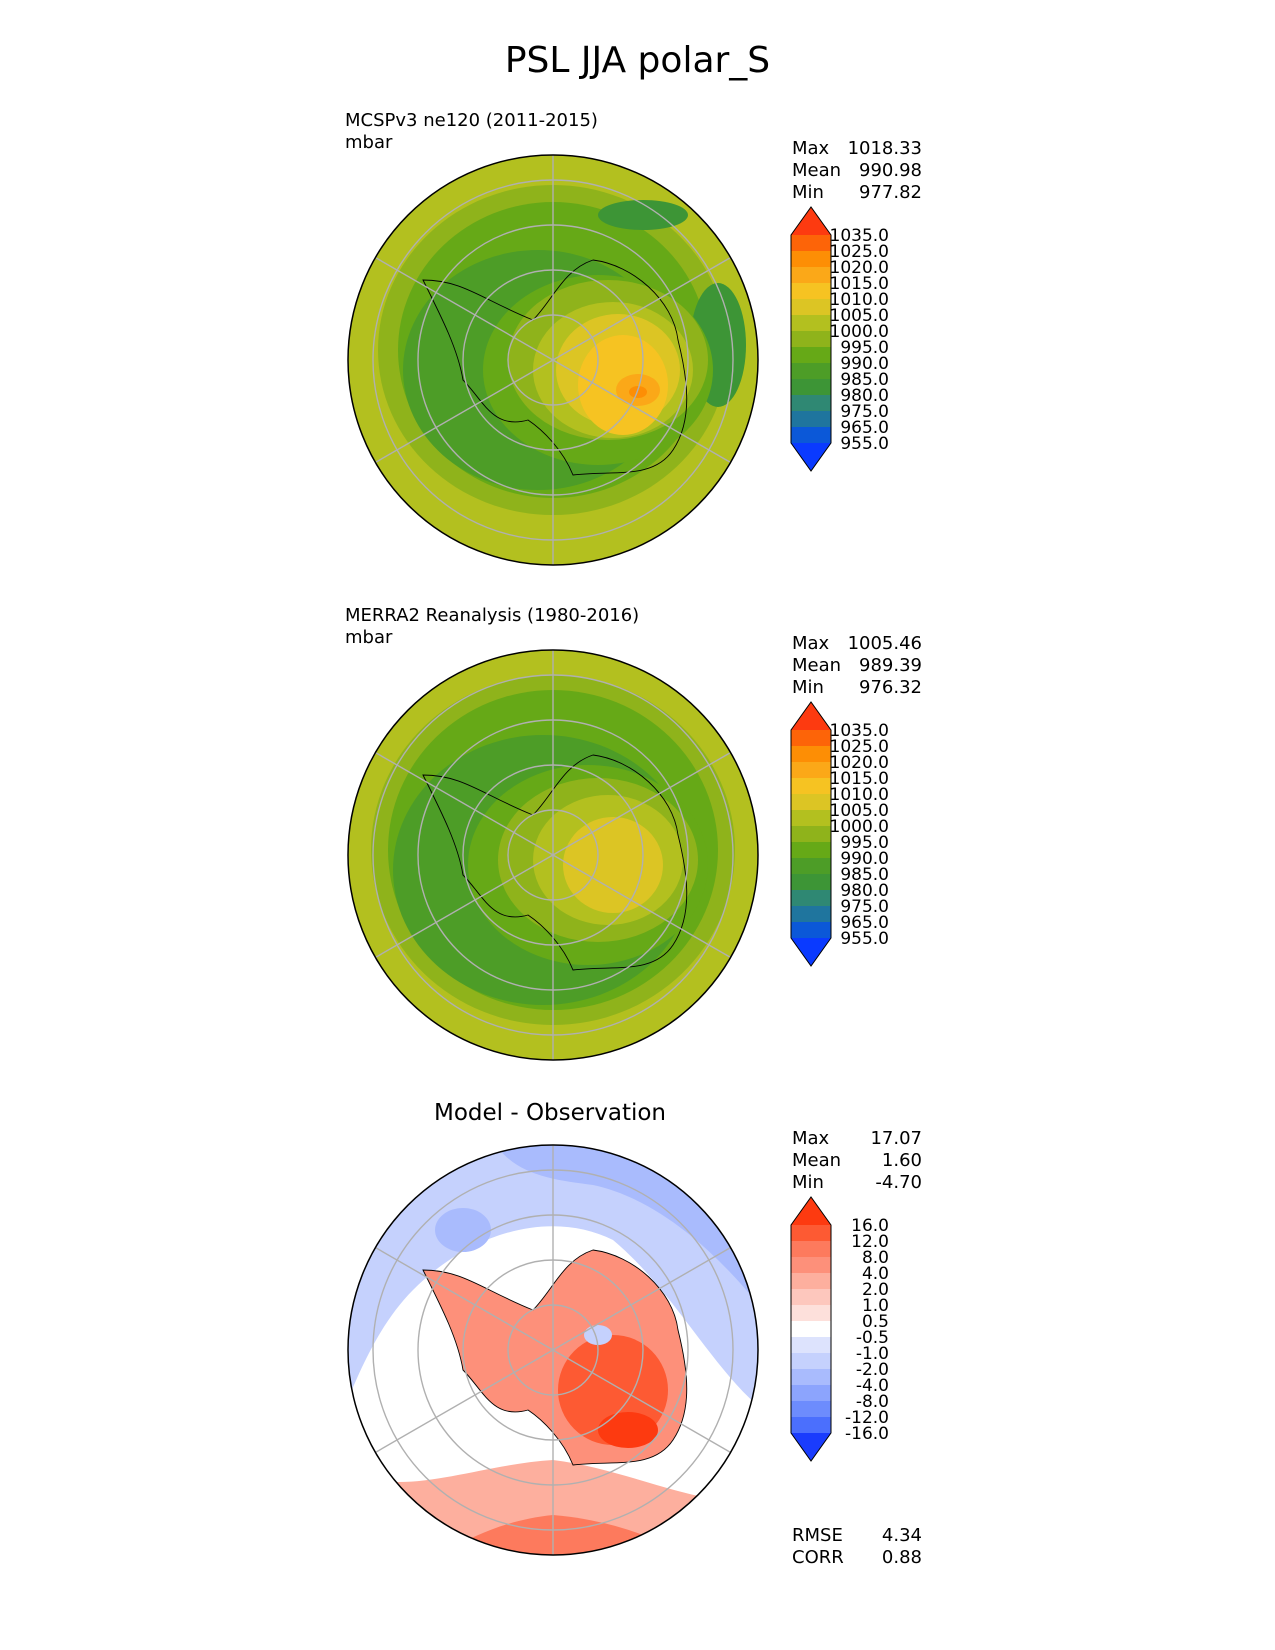  What do you see at coordinates (884, 643) in the screenshot?
I see `stat-value: 1005.46` at bounding box center [884, 643].